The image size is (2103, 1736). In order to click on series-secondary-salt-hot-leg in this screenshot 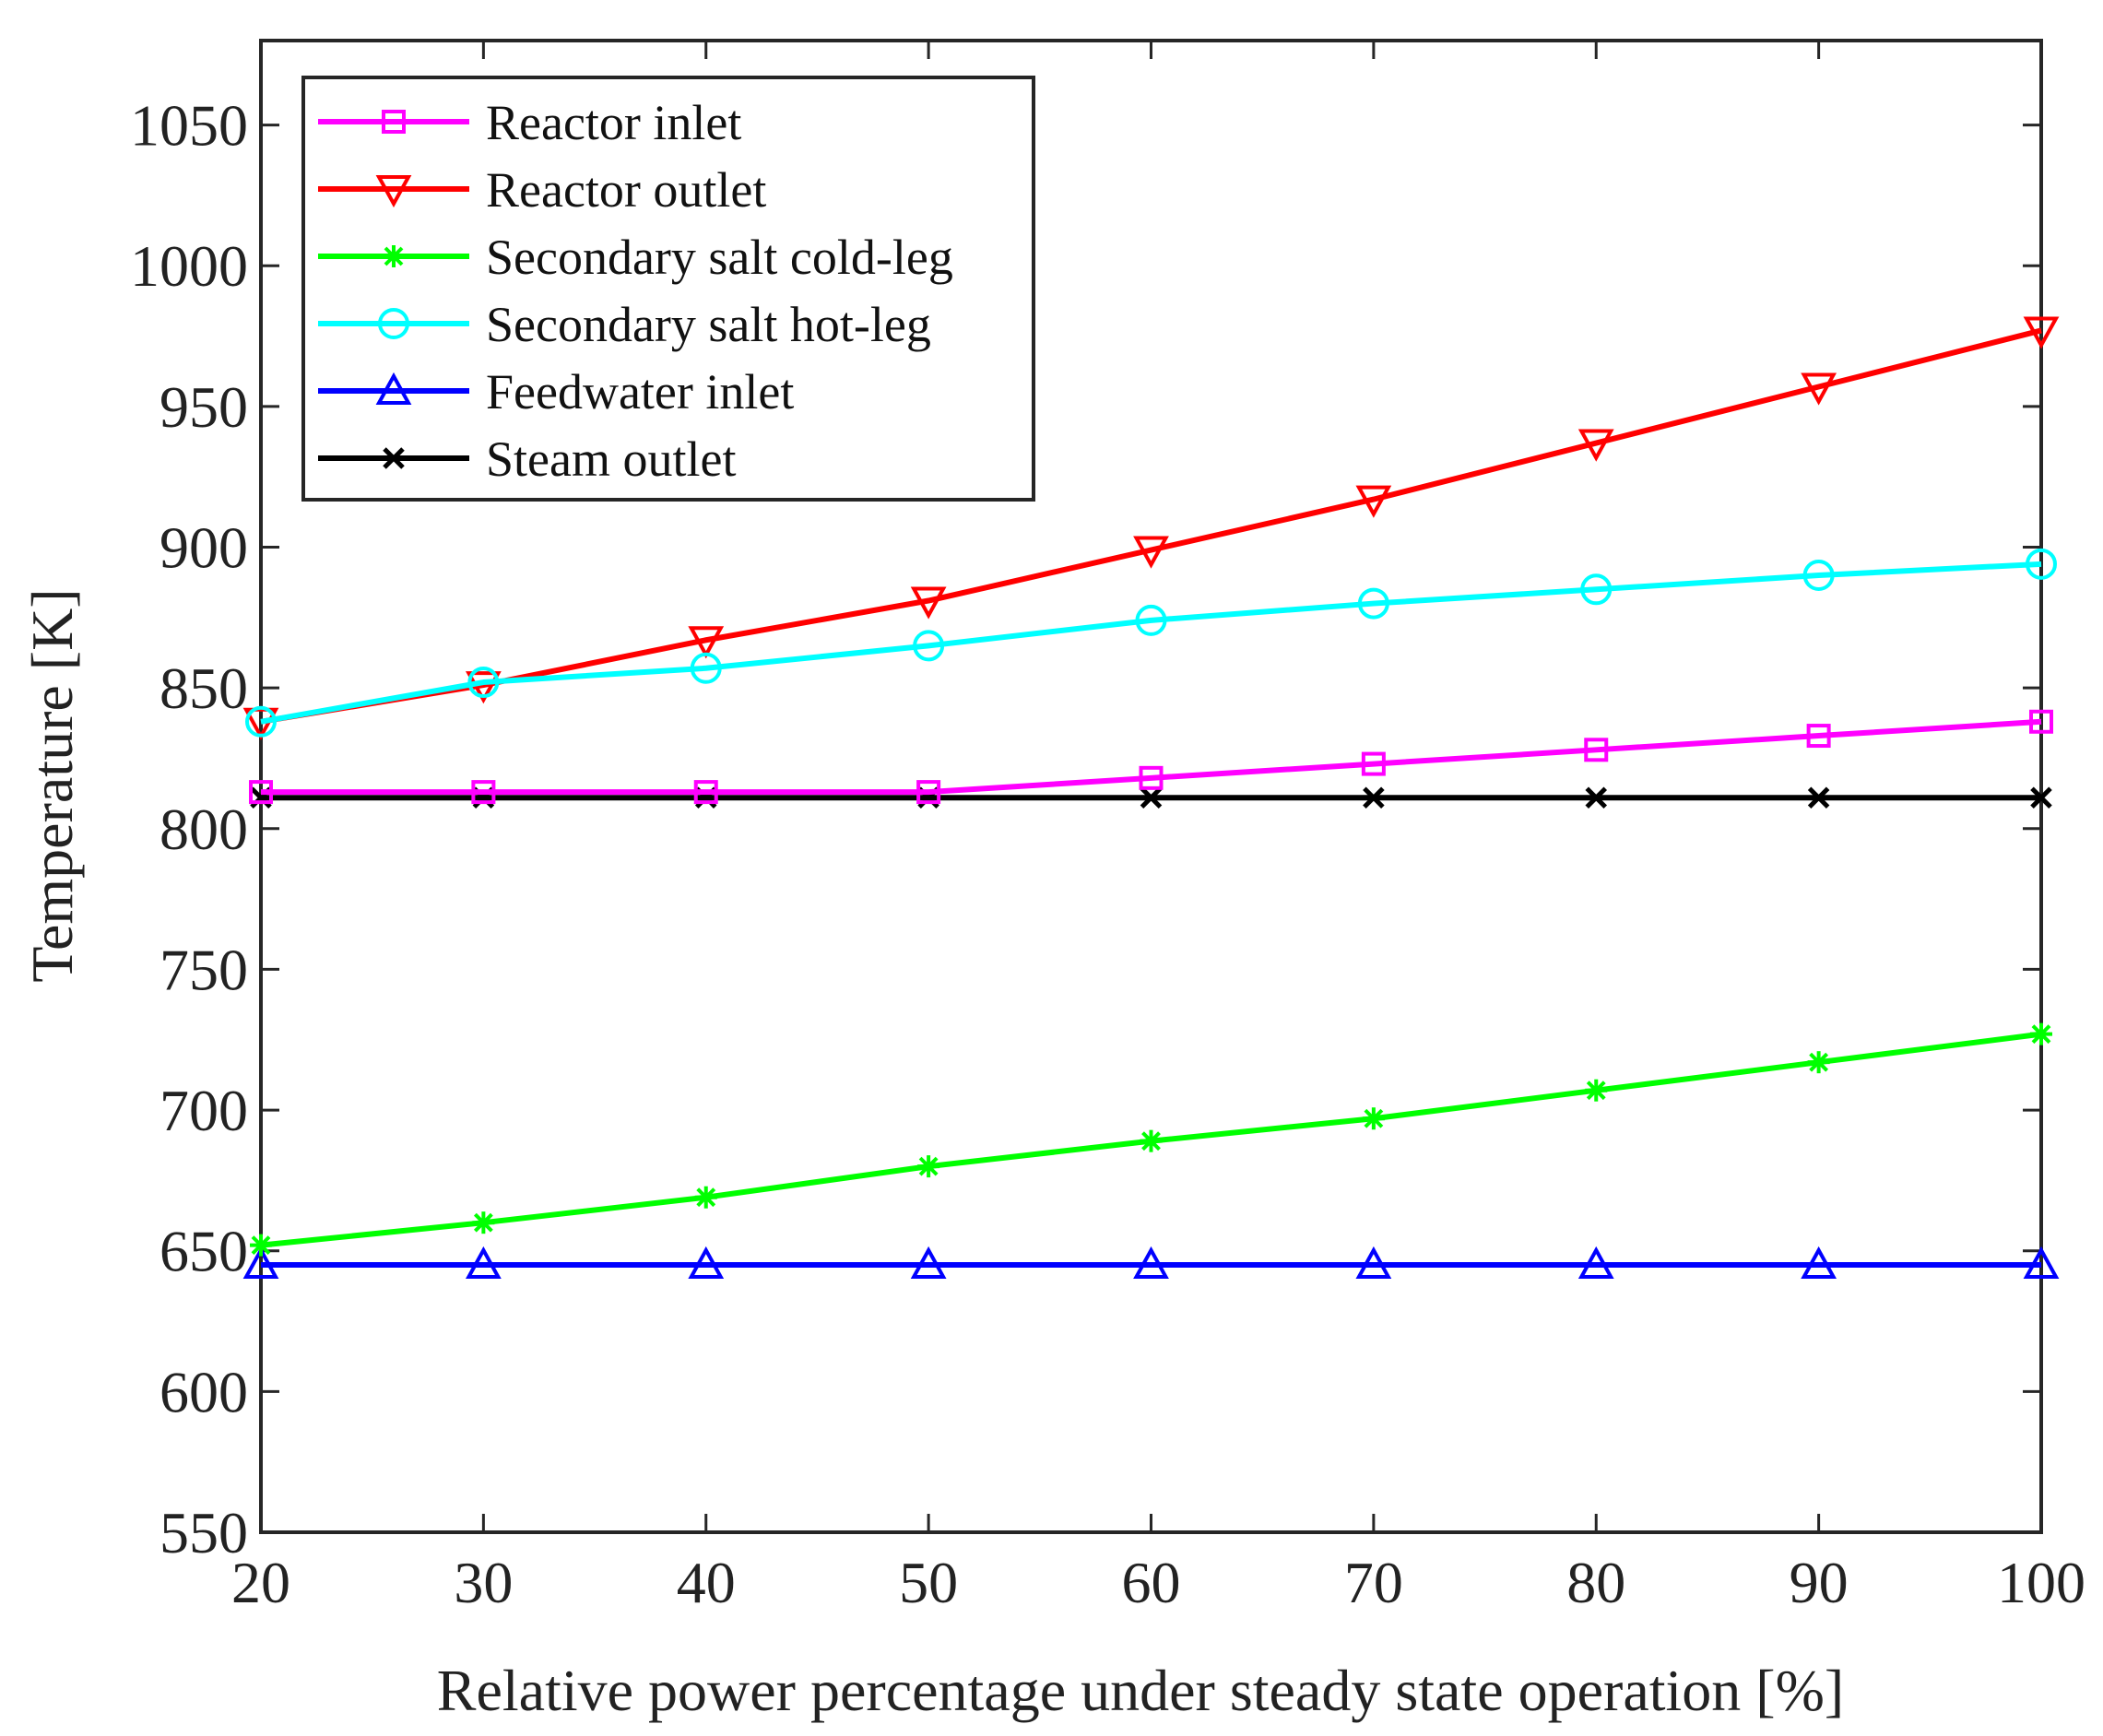, I will do `click(1151, 643)`.